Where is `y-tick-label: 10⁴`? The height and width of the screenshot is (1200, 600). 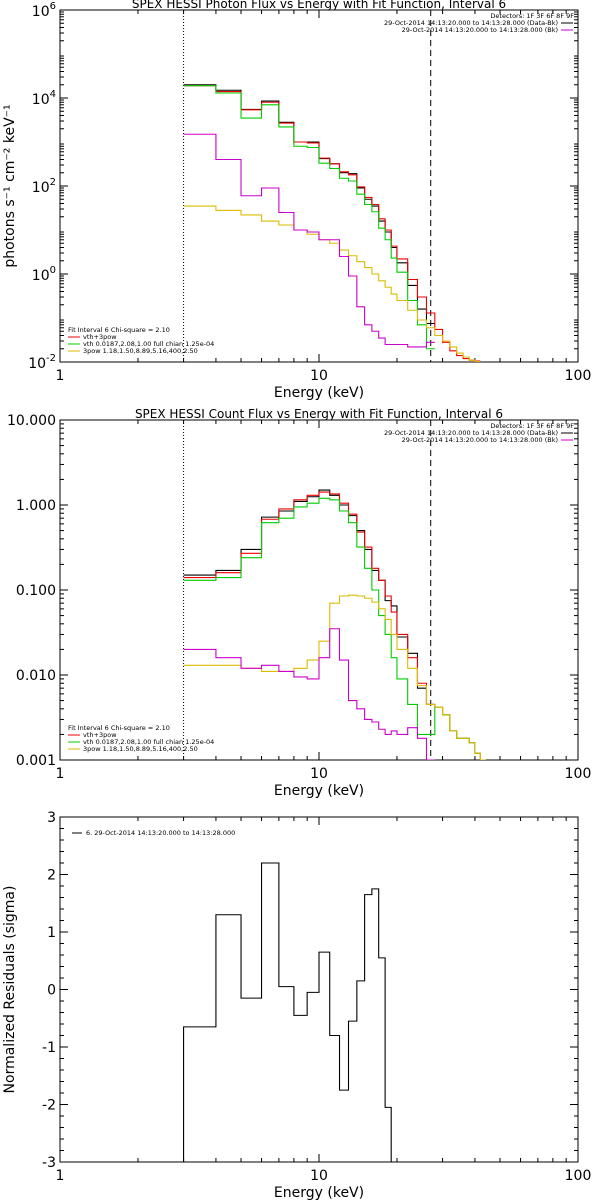 y-tick-label: 10⁴ is located at coordinates (44, 98).